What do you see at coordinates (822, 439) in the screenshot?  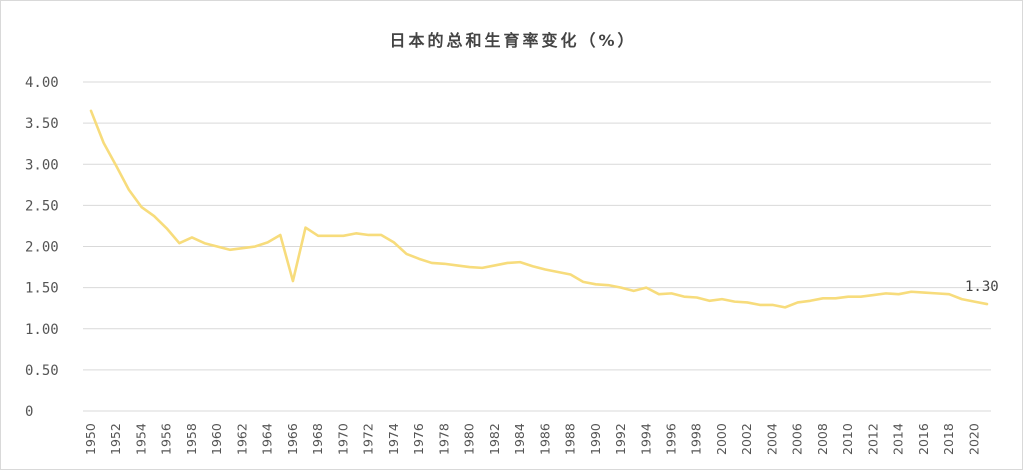 I see `x-tick-label: 2008` at bounding box center [822, 439].